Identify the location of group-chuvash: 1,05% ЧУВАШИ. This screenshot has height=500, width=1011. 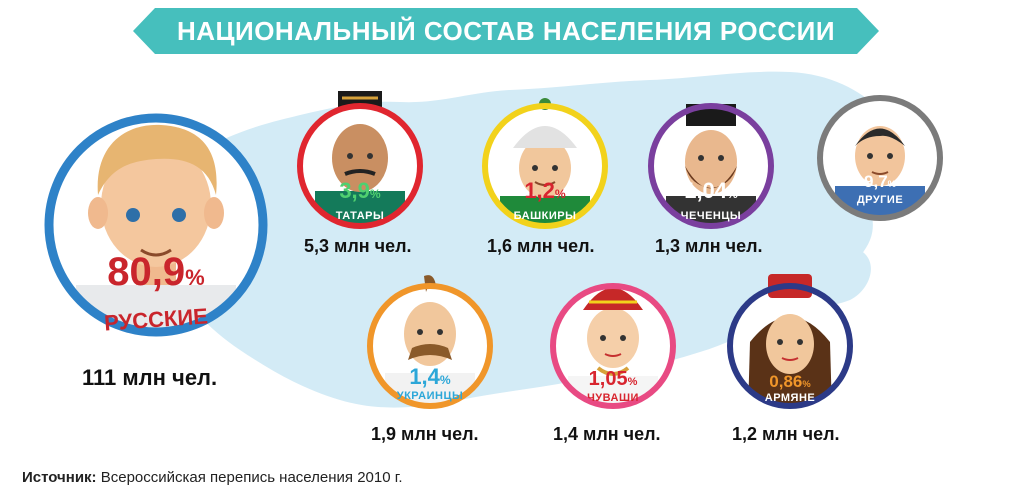
(613, 340).